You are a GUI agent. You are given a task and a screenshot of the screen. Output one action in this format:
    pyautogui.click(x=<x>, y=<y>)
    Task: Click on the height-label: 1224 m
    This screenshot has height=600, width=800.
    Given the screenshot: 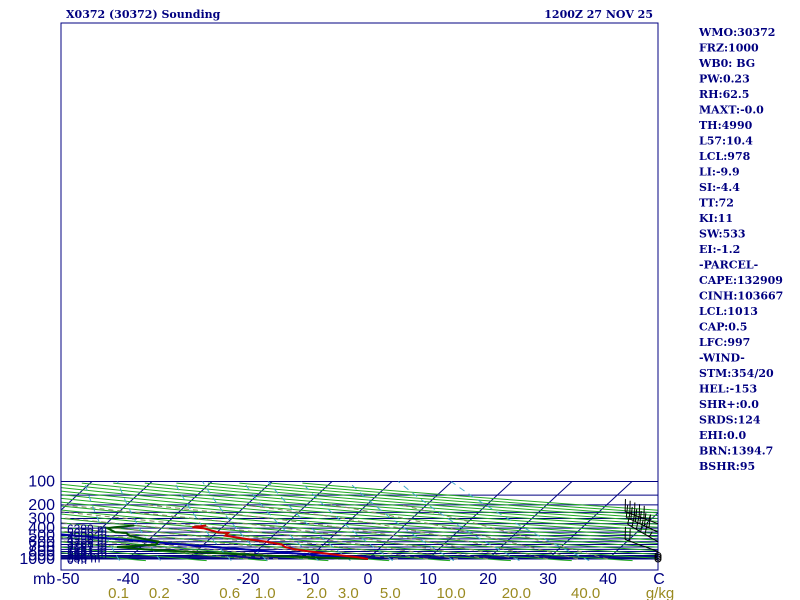 What is the action you would take?
    pyautogui.click(x=87, y=555)
    